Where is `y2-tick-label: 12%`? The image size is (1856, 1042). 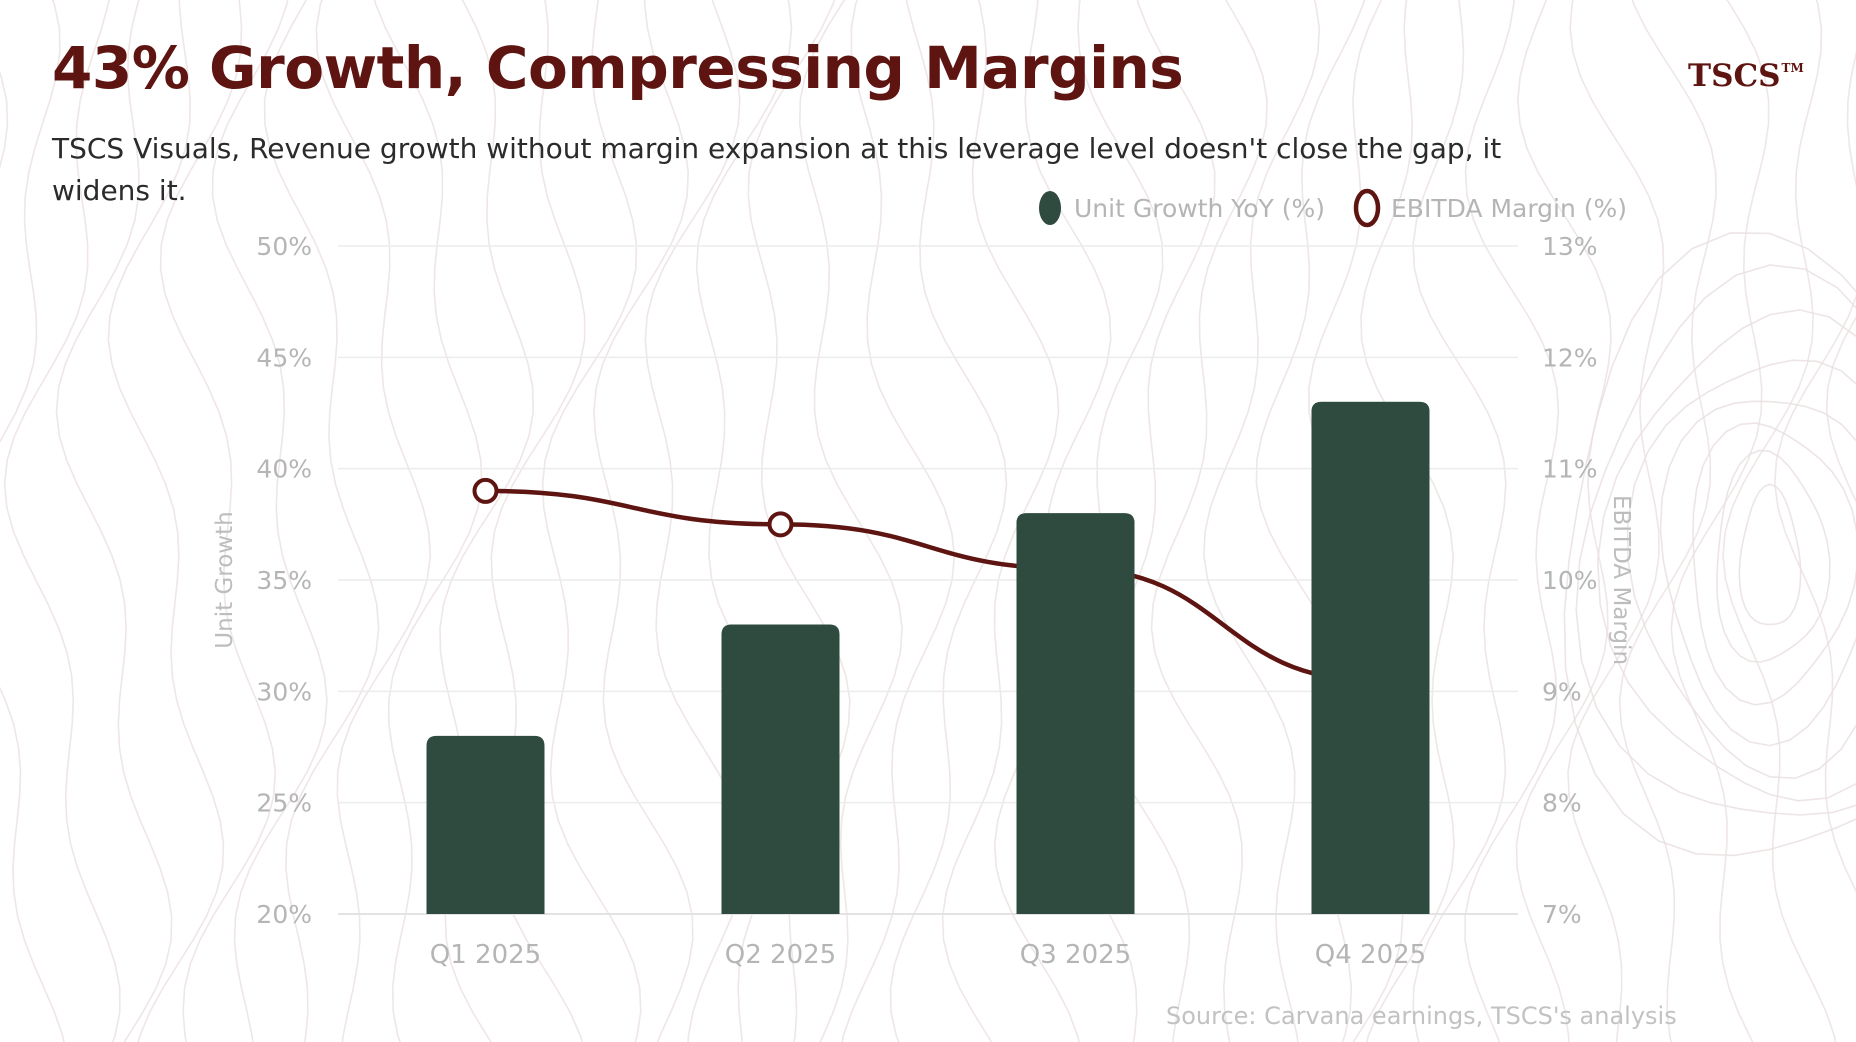 y2-tick-label: 12% is located at coordinates (1570, 357).